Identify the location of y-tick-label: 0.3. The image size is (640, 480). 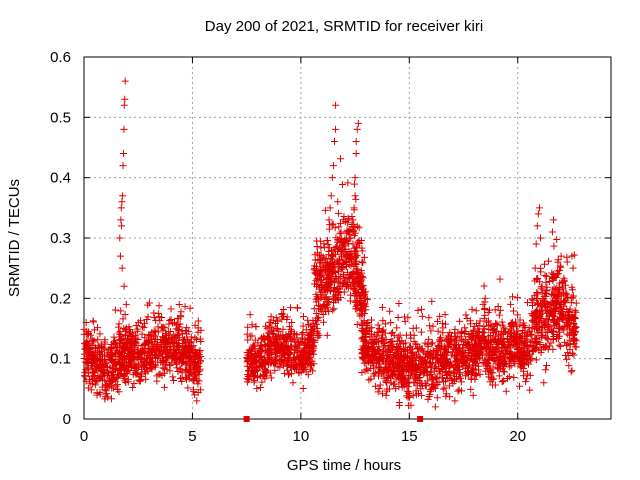
(60, 238).